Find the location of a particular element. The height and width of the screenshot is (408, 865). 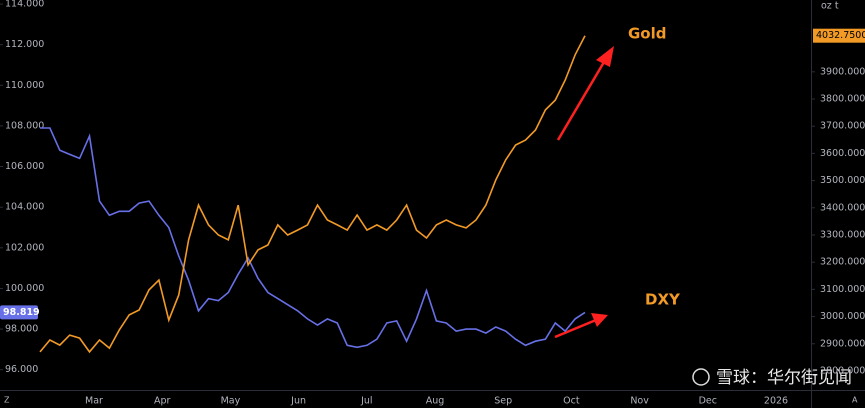

y-tick-label: 96.000 is located at coordinates (21, 369).